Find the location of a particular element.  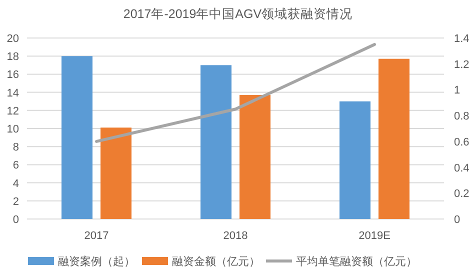

y-tick-label: 18 is located at coordinates (12, 57).